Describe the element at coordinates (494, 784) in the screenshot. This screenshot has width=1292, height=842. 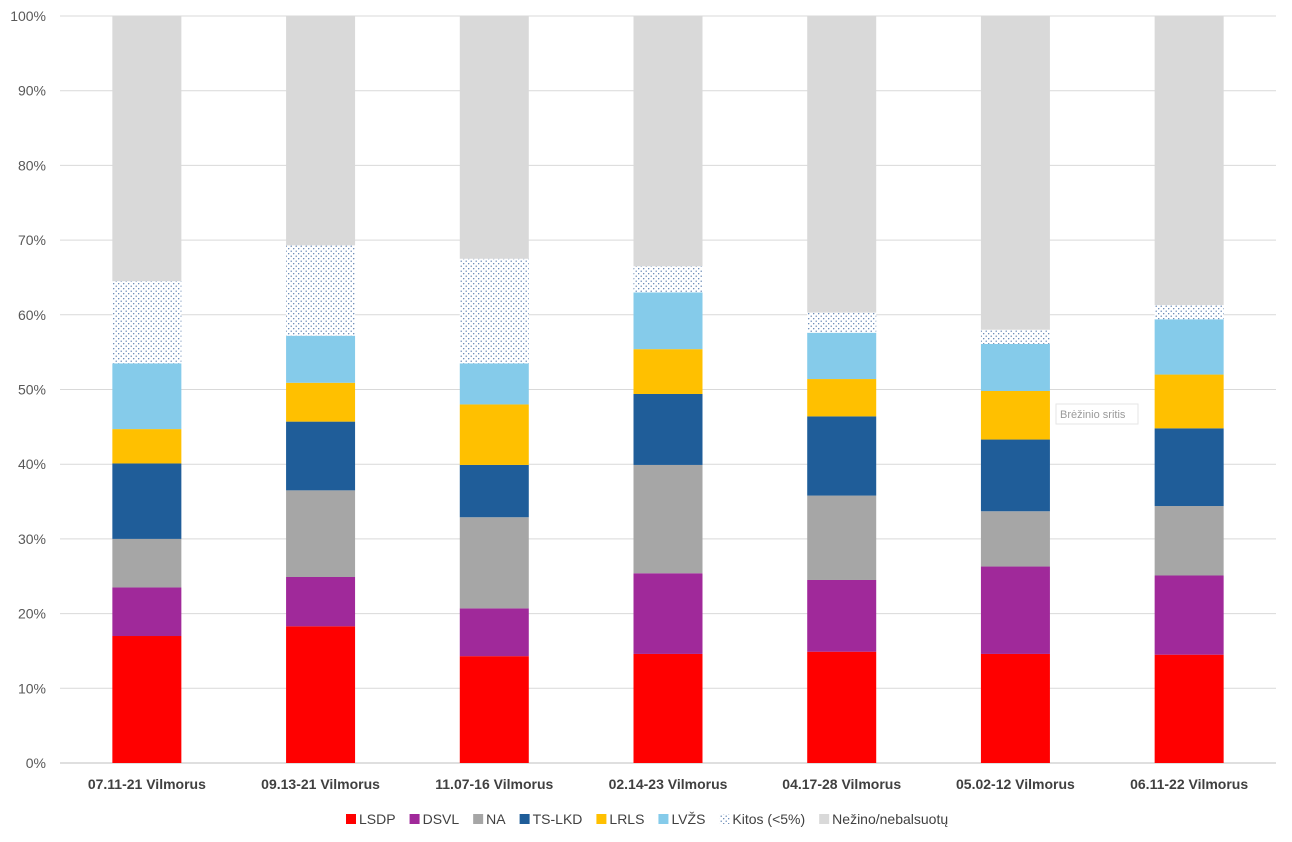
I see `x-tick-label: 11.07-16 Vilmorus` at that location.